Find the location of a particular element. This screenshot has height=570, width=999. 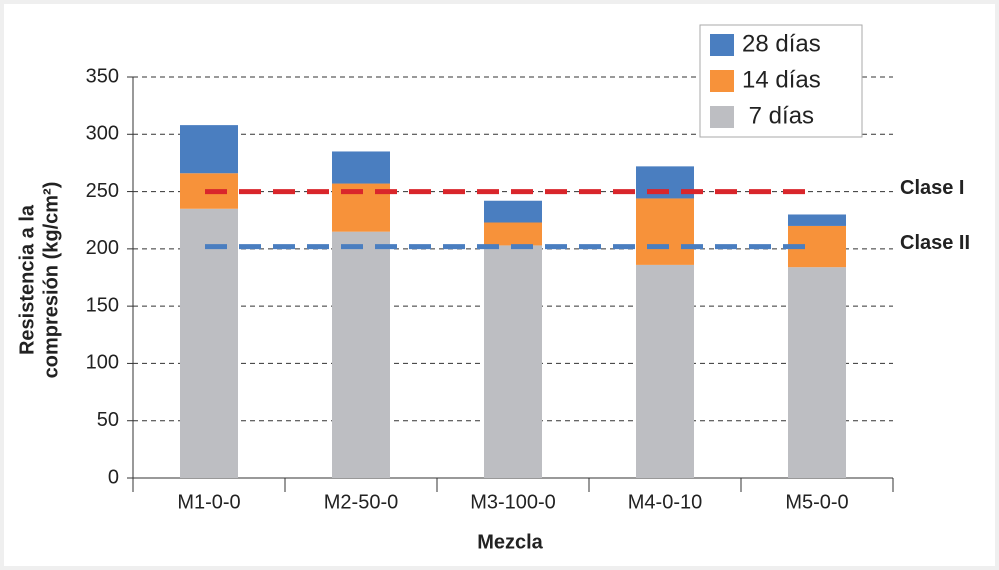

y-tick-label: 50 is located at coordinates (108, 420).